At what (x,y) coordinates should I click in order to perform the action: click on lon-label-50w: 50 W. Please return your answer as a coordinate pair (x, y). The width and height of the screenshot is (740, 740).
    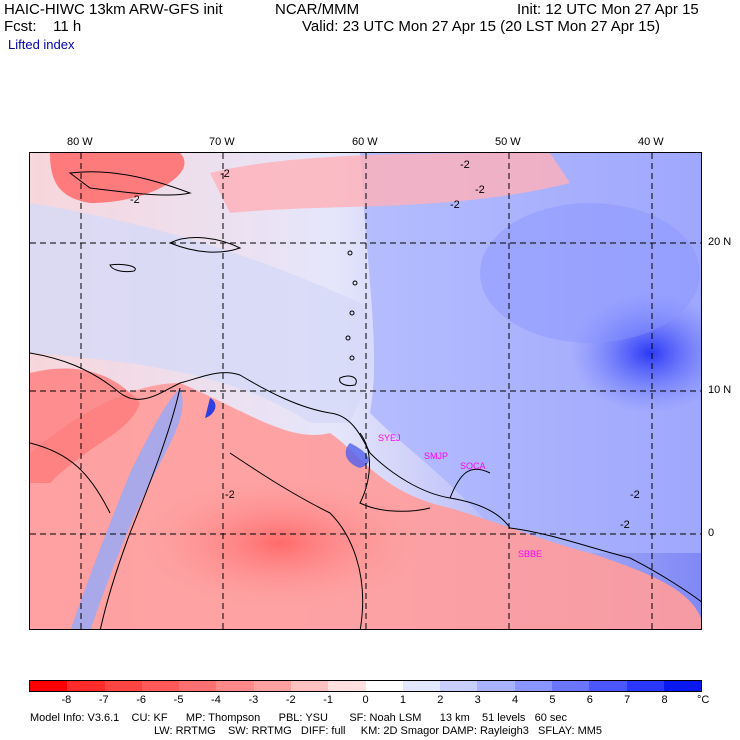
    Looking at the image, I should click on (508, 142).